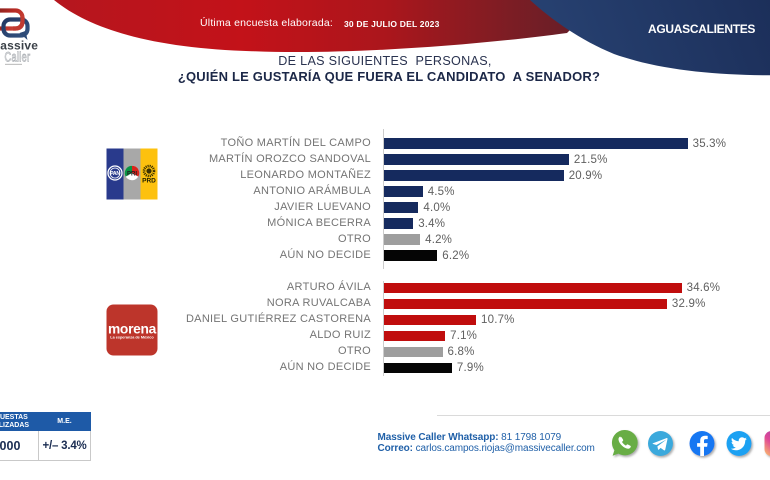  I want to click on svg-text: Massive, so click(19, 46).